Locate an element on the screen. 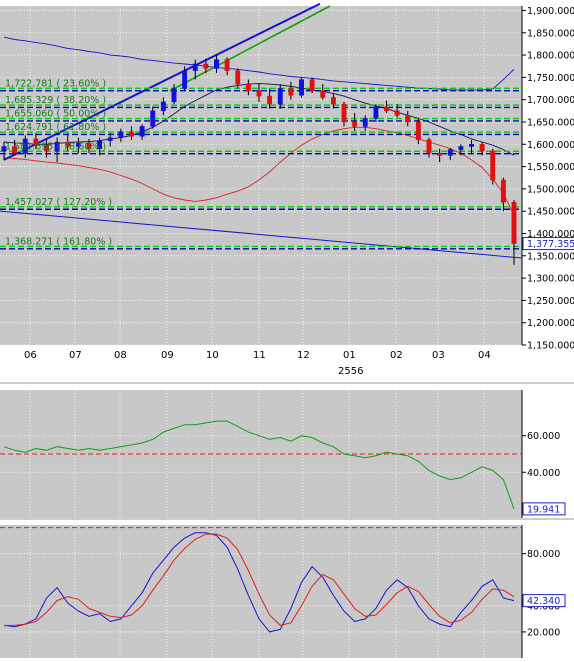 The height and width of the screenshot is (662, 574). x-tick-label: 06 is located at coordinates (30, 355).